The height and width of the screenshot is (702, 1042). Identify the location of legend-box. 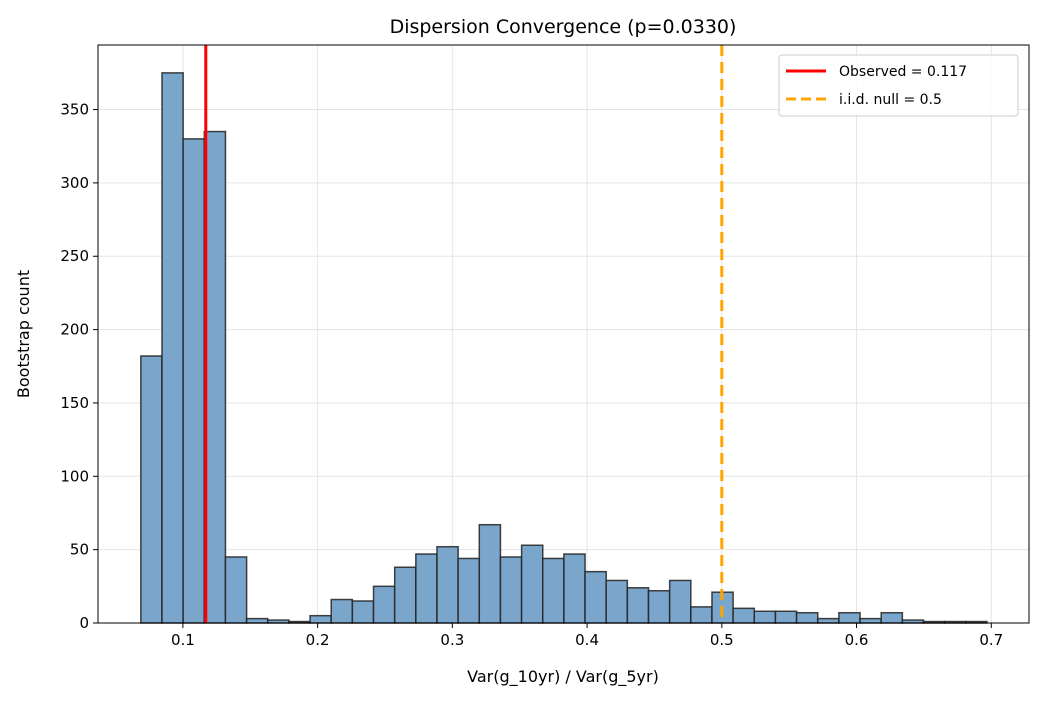
(898, 85).